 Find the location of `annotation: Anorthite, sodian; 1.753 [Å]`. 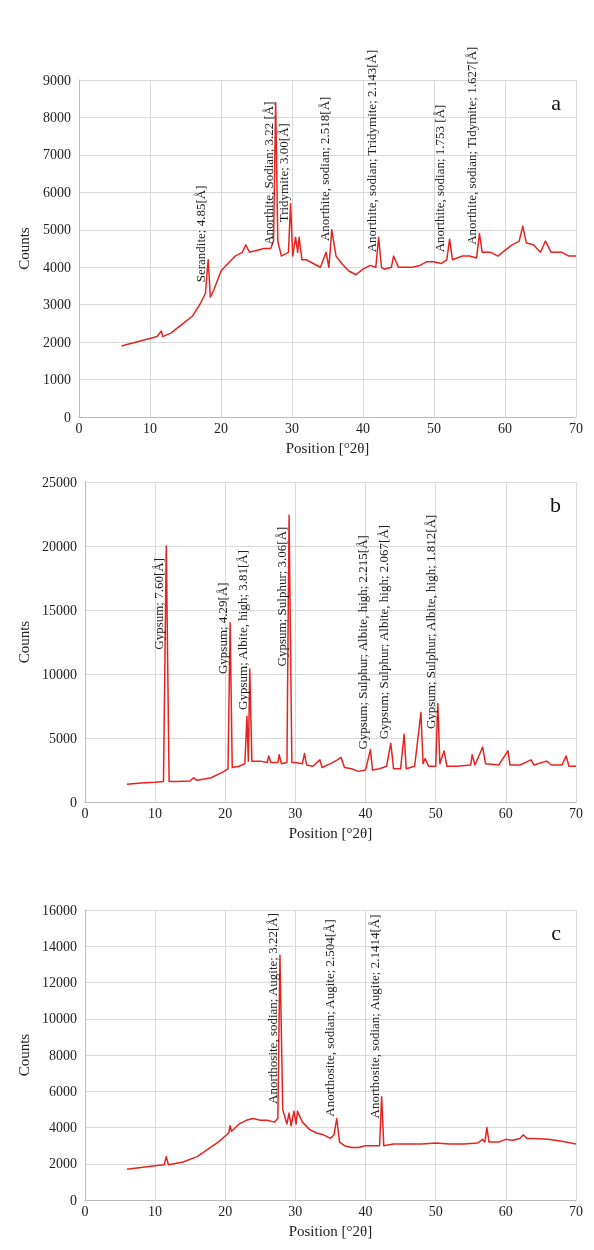

annotation: Anorthite, sodian; 1.753 [Å] is located at coordinates (439, 178).